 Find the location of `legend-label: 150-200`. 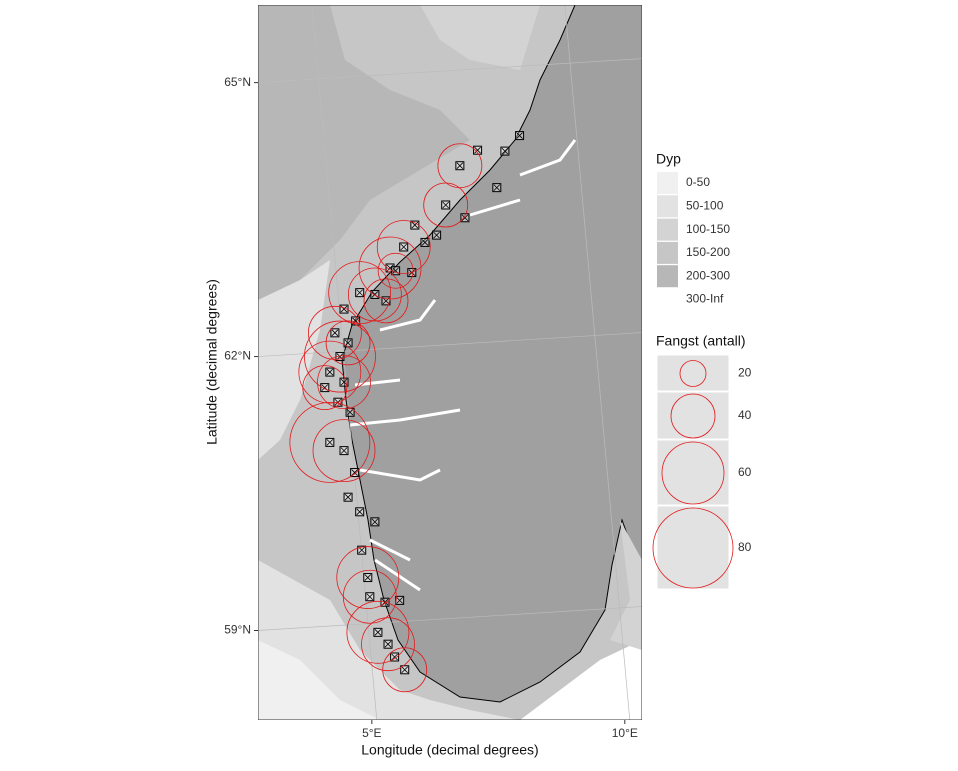

legend-label: 150-200 is located at coordinates (708, 252).